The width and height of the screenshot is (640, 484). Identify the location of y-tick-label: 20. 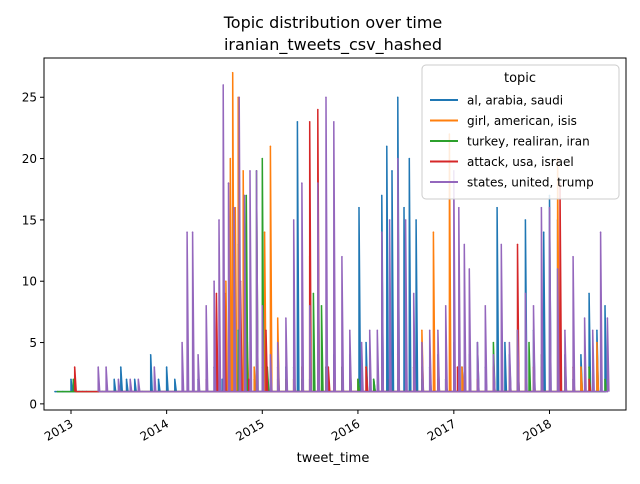
(29, 159).